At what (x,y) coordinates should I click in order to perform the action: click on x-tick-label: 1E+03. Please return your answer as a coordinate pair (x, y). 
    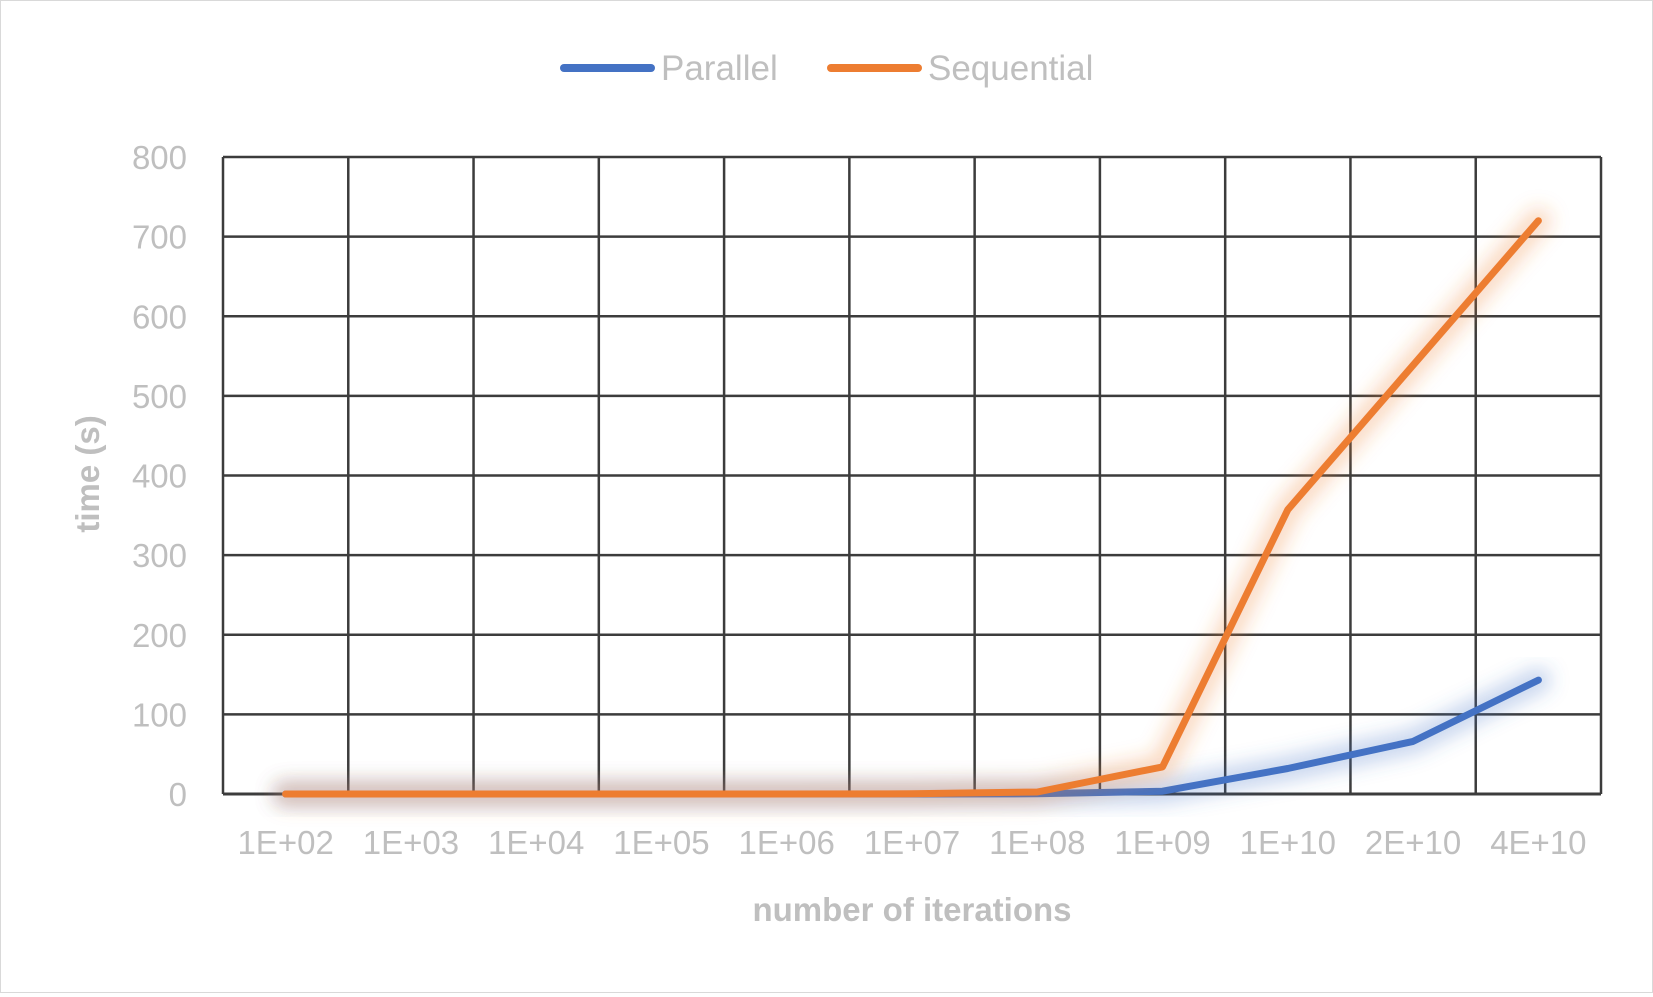
    Looking at the image, I should click on (411, 842).